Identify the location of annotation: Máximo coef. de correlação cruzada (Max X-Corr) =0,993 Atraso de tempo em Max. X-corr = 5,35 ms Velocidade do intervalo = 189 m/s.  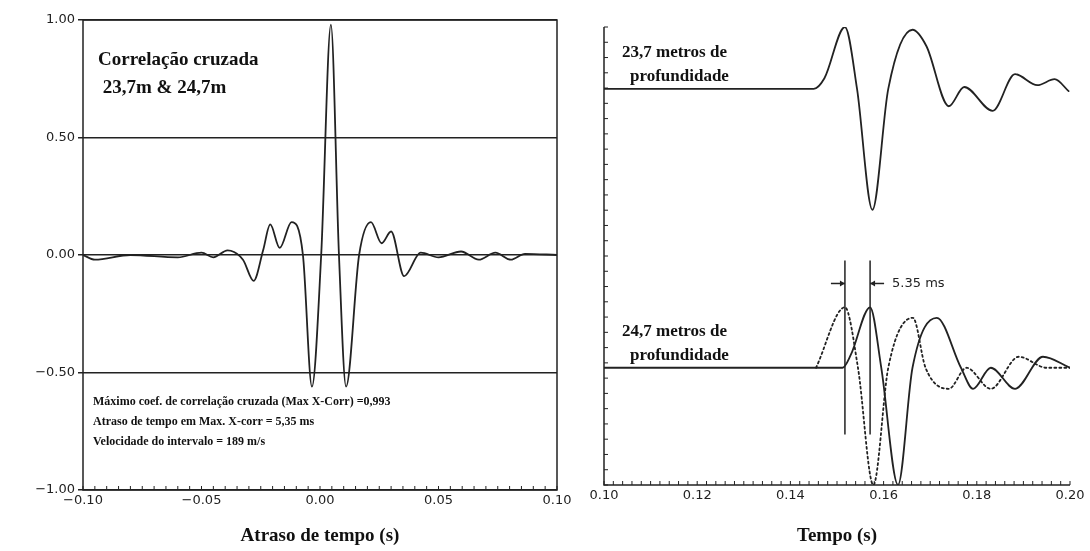
(242, 421).